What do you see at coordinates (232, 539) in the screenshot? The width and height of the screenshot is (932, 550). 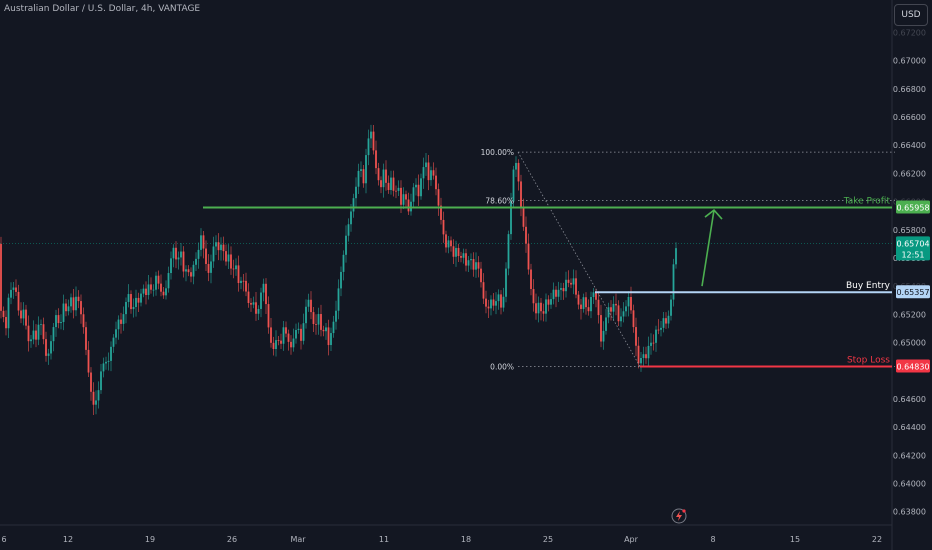 I see `x-tick-label: 26` at bounding box center [232, 539].